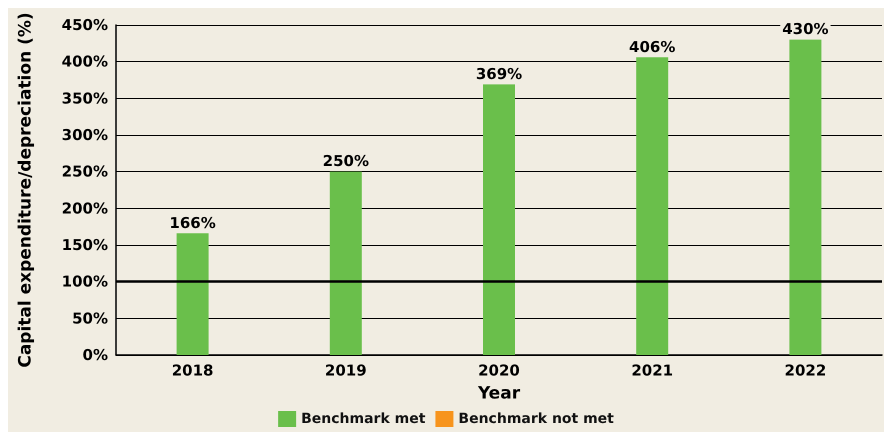 The image size is (892, 440). What do you see at coordinates (85, 135) in the screenshot?
I see `y-tick-label: 300%` at bounding box center [85, 135].